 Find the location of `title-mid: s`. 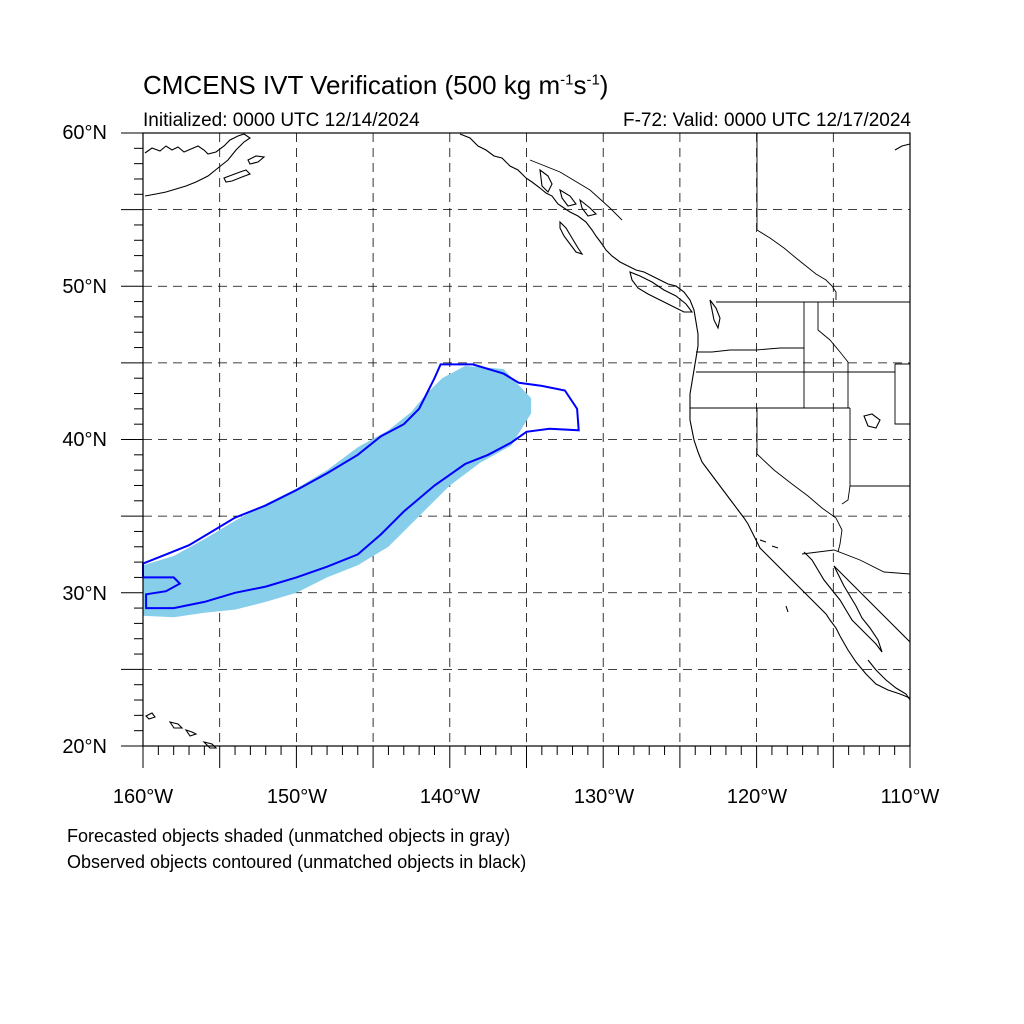

title-mid: s is located at coordinates (580, 85).